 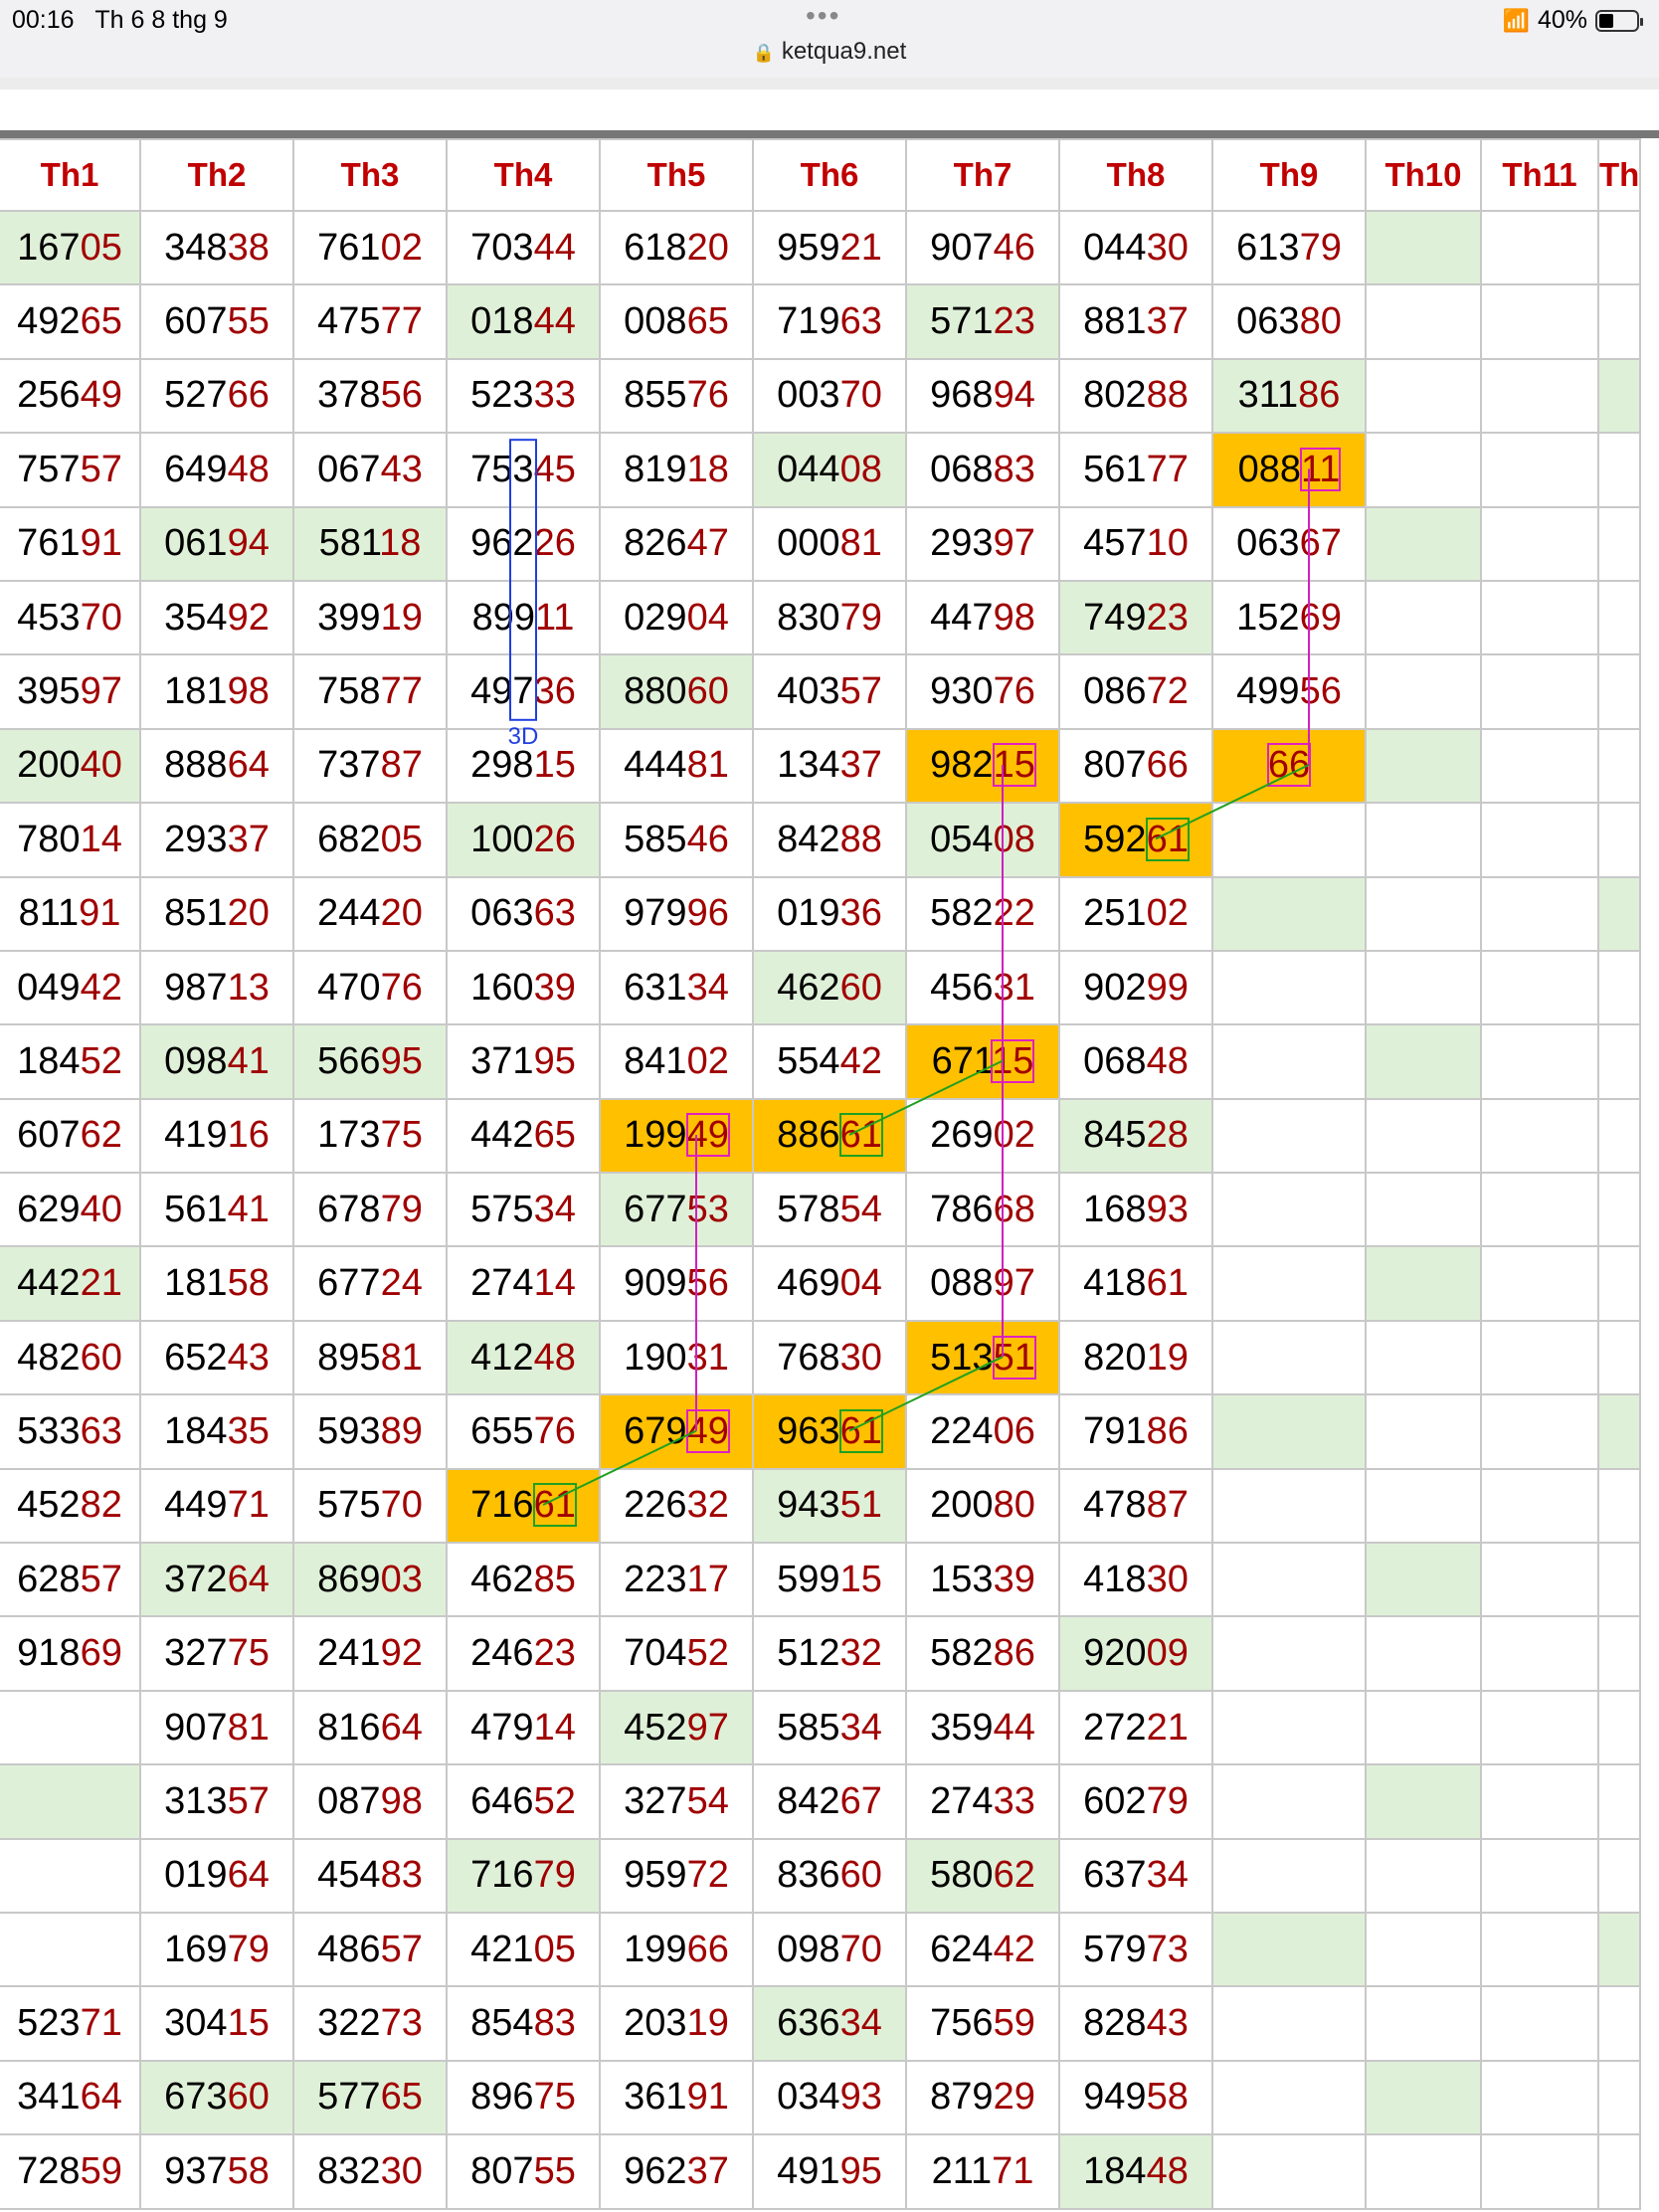 I want to click on number-head: 457, so click(x=1115, y=543).